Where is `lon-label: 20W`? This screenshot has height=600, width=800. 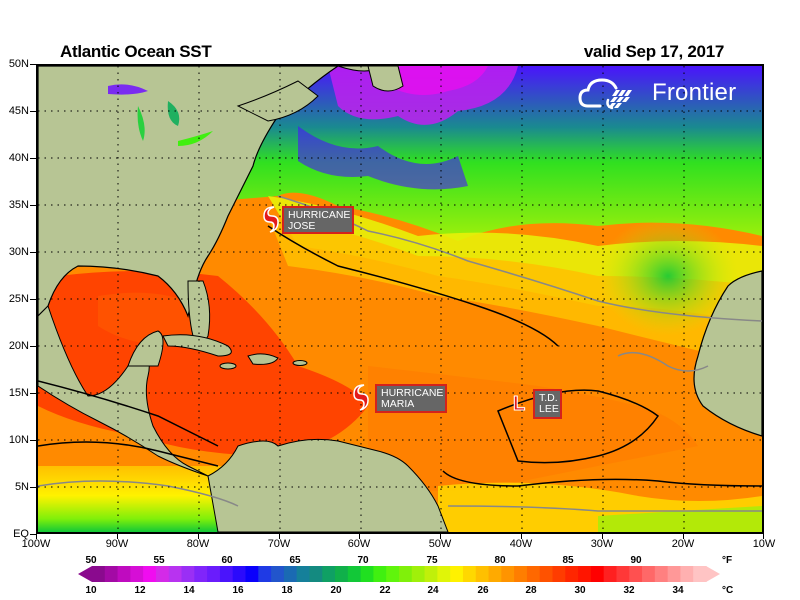 lon-label: 20W is located at coordinates (683, 544).